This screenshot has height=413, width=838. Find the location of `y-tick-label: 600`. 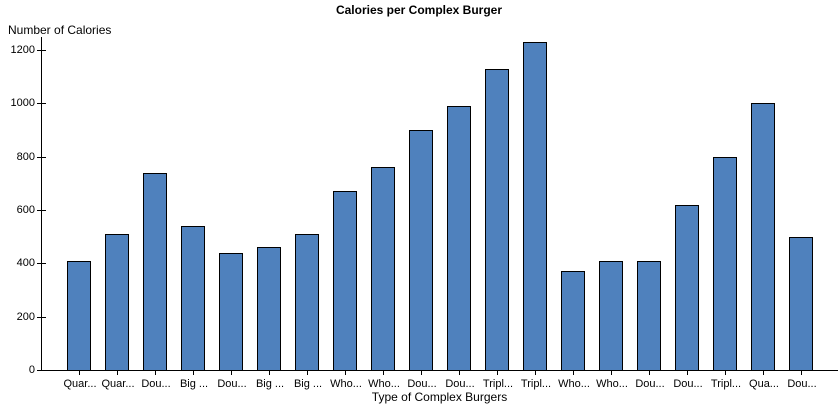

y-tick-label: 600 is located at coordinates (25, 210).